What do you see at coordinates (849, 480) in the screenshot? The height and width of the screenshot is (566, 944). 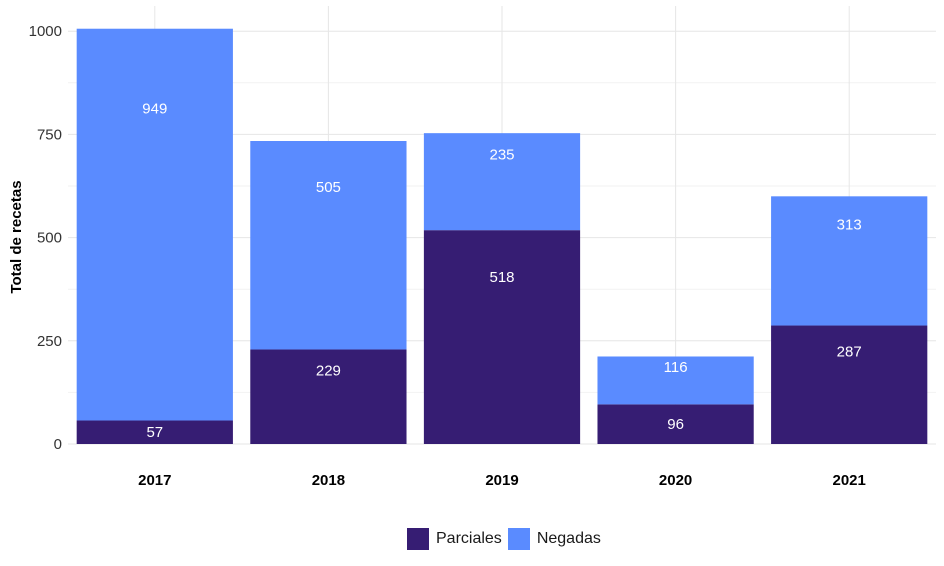 I see `x-tick-label: 2021` at bounding box center [849, 480].